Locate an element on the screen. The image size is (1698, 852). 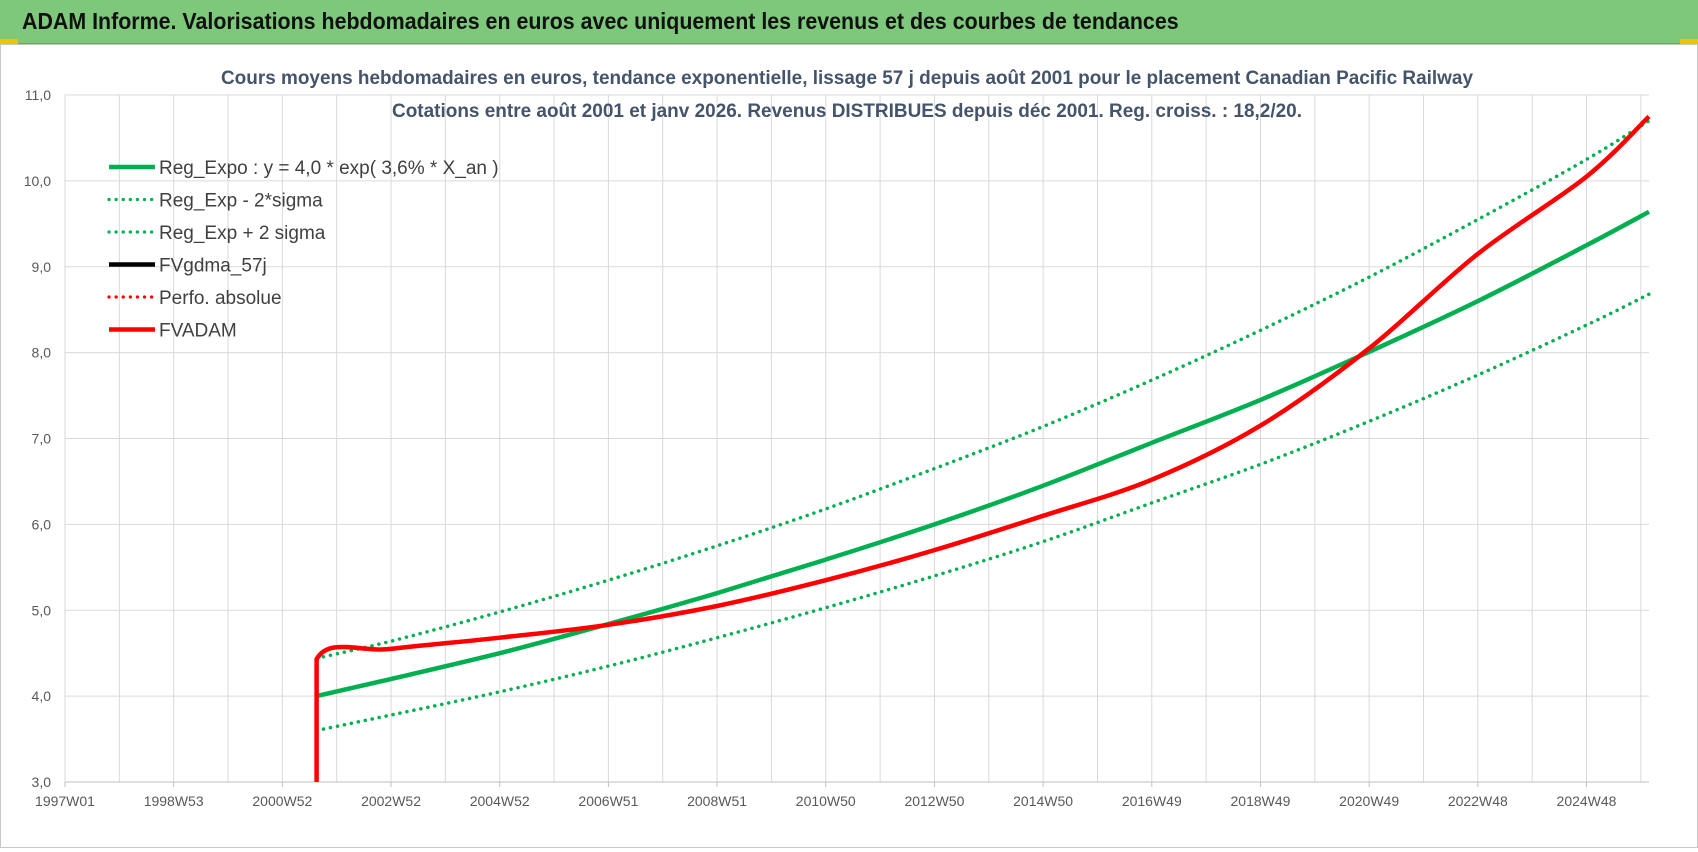
y-axis: 3,0 4,0 5,0 6,0 7,0 8,0 9,0 10,0 11,0 is located at coordinates (37, 438).